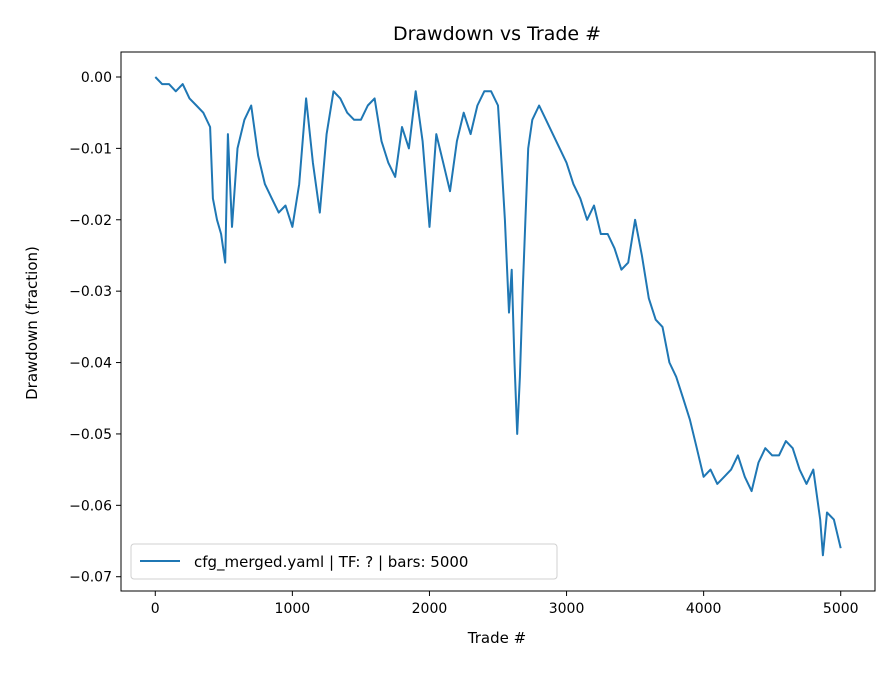 The height and width of the screenshot is (676, 896). Describe the element at coordinates (331, 562) in the screenshot. I see `legend-label: cfg_merged.yaml | TF: ? | bars: 5000` at that location.